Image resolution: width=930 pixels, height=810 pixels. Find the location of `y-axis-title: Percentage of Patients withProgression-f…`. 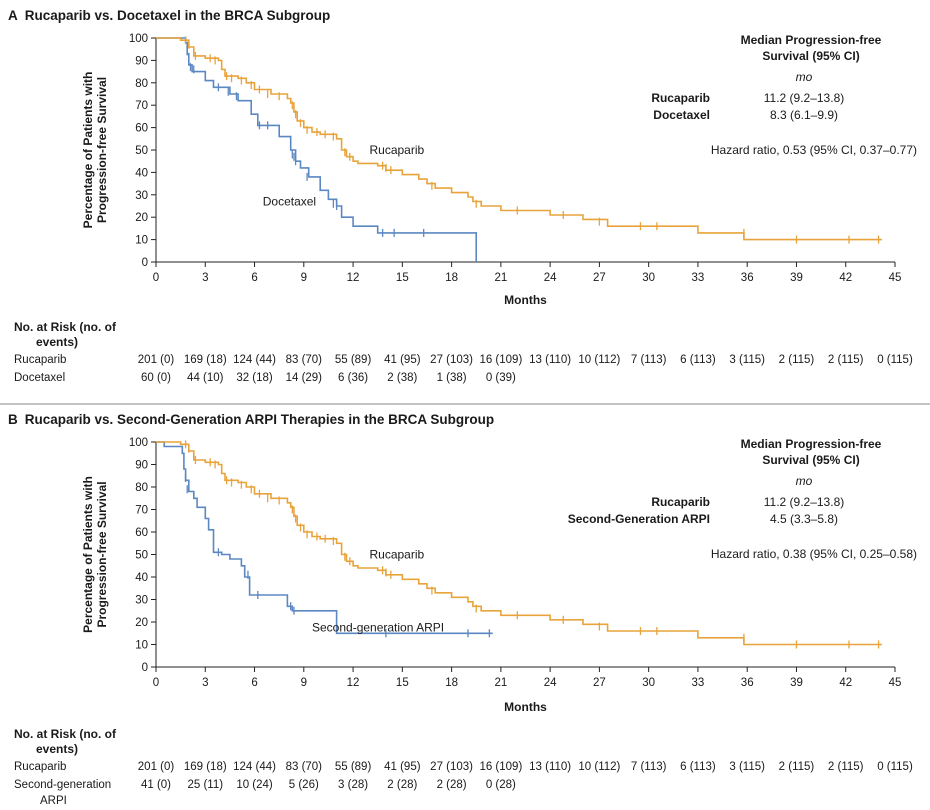

y-axis-title: Percentage of Patients withProgression-f… is located at coordinates (95, 150).